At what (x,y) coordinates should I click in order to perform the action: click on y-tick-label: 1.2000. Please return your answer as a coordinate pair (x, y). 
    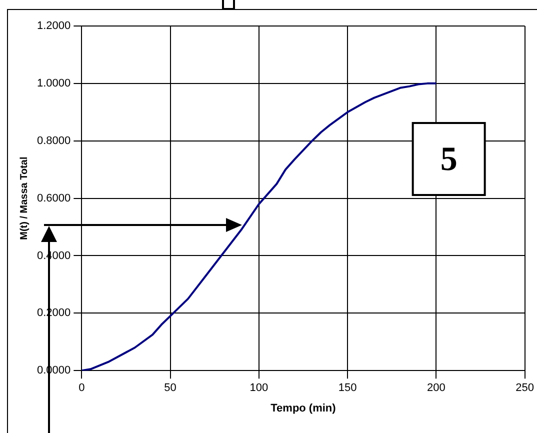
    Looking at the image, I should click on (53, 26).